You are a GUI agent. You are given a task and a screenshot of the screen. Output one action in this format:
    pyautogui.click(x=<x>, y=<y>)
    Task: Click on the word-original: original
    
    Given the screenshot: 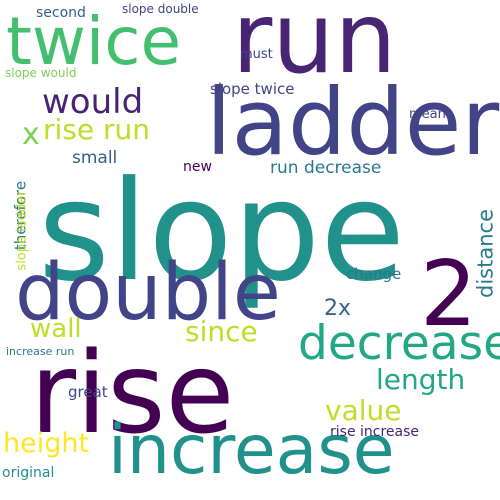 What is the action you would take?
    pyautogui.click(x=28, y=473)
    